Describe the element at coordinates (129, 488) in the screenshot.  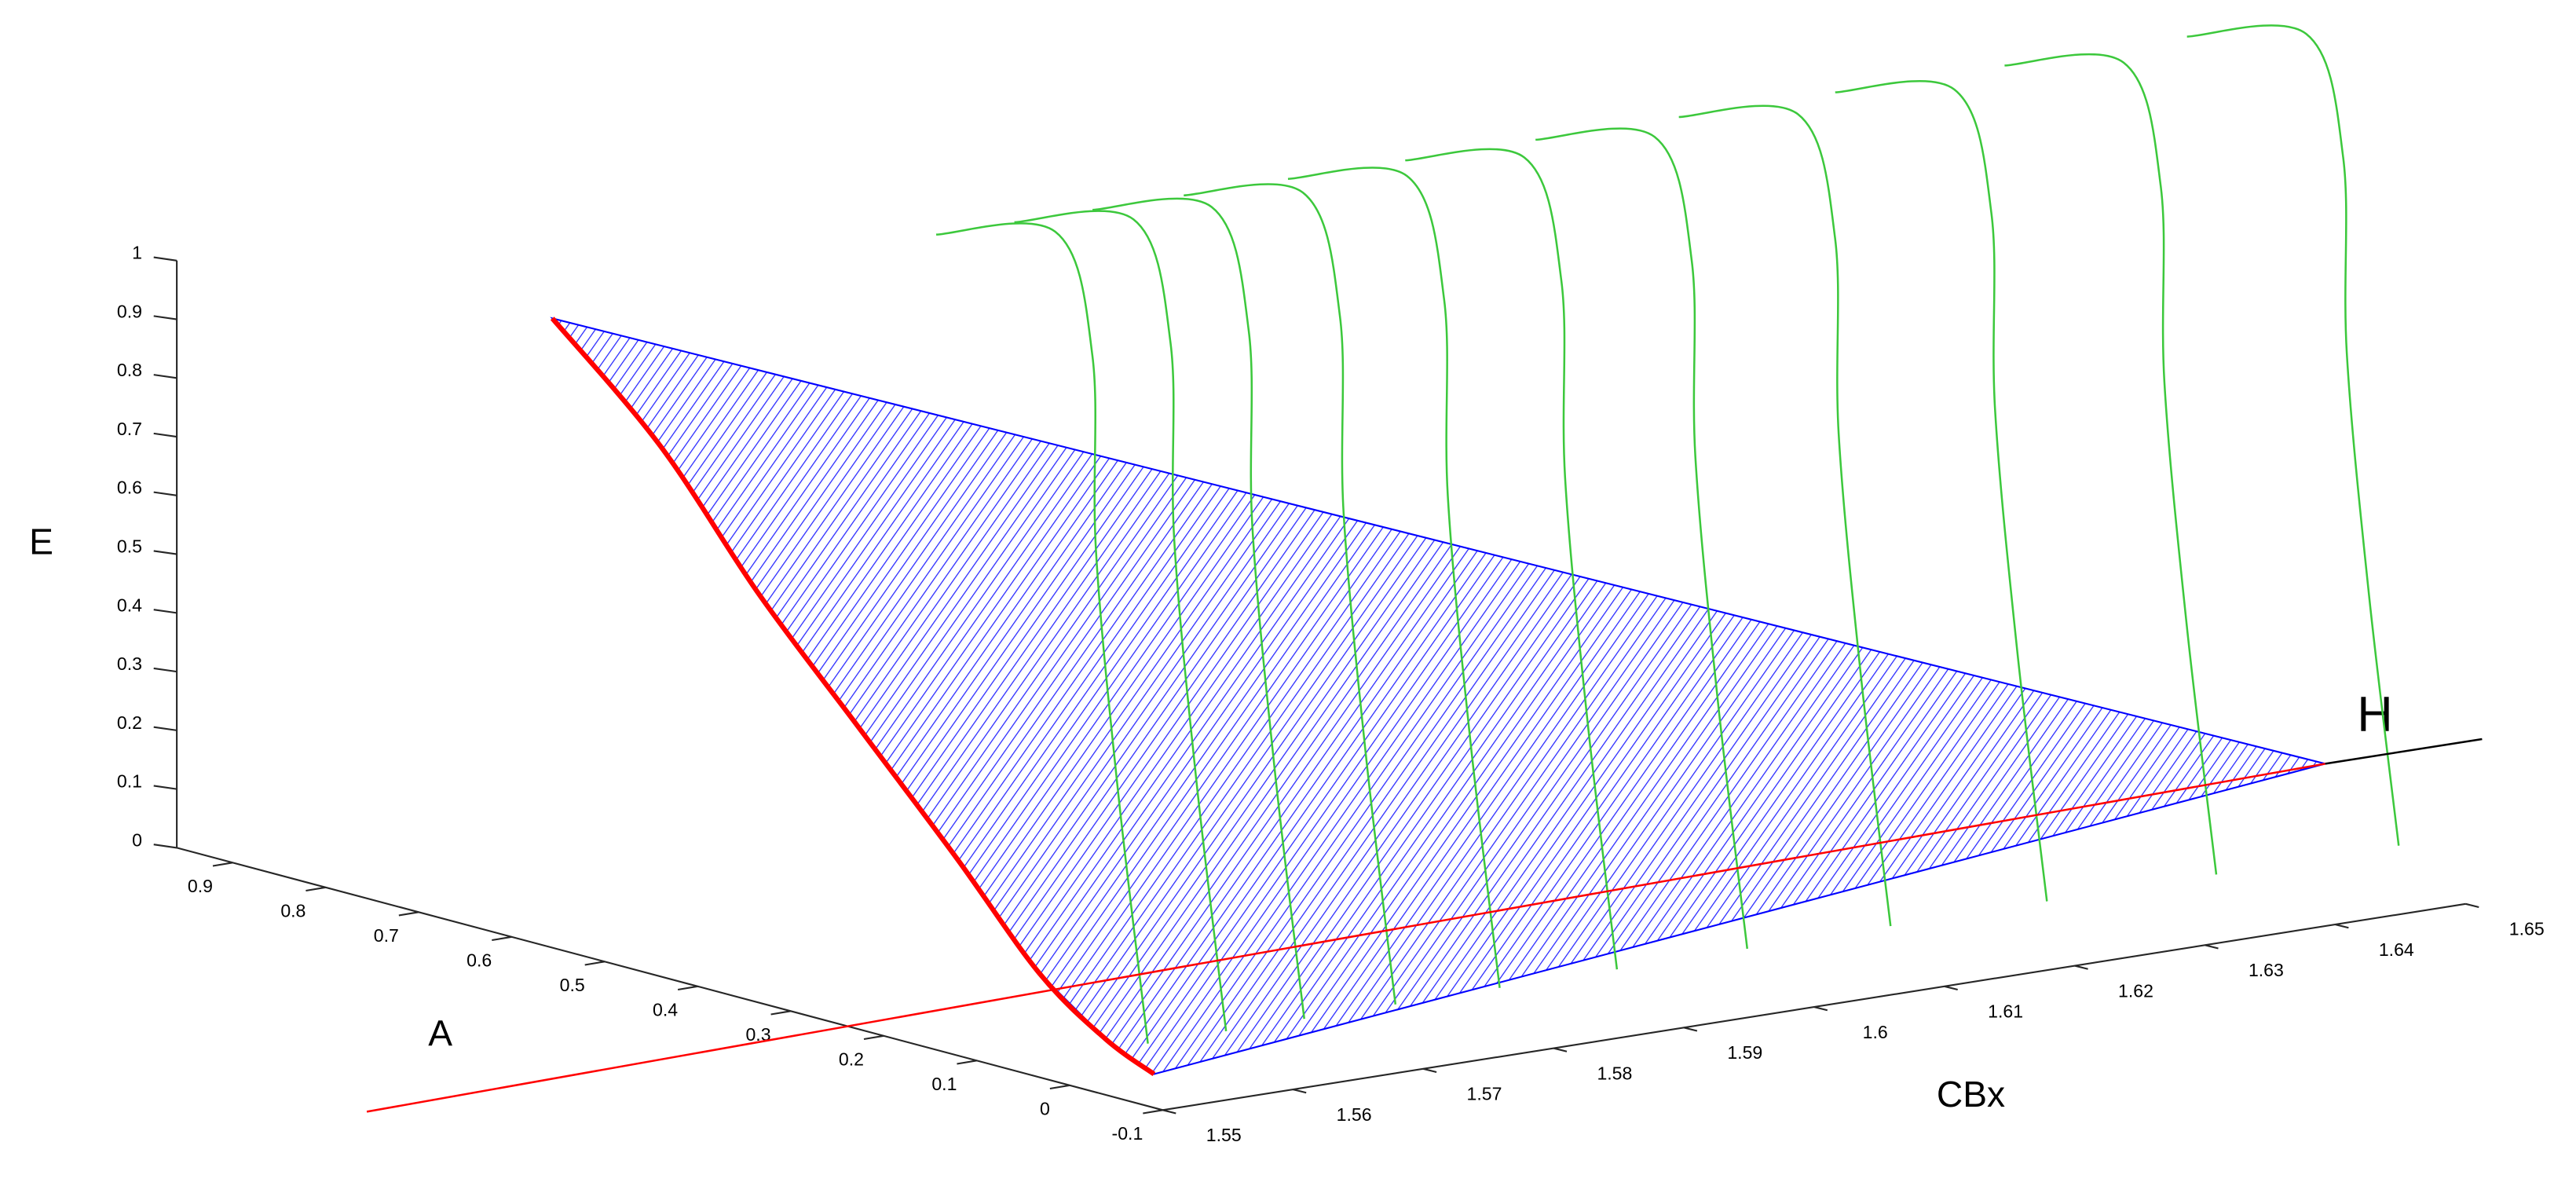
I see `z-tick-label: 0.6` at that location.